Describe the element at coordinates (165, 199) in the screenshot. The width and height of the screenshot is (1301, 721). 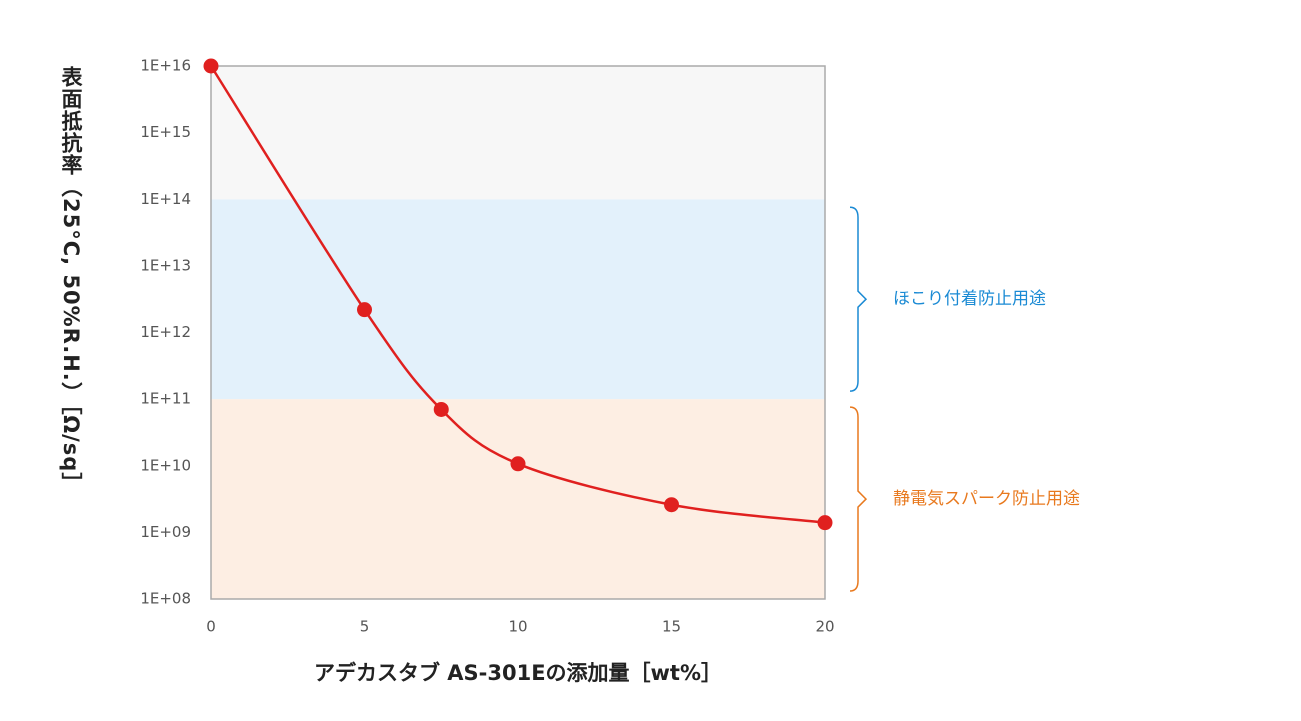
I see `y-tick-label: 1E+14` at that location.